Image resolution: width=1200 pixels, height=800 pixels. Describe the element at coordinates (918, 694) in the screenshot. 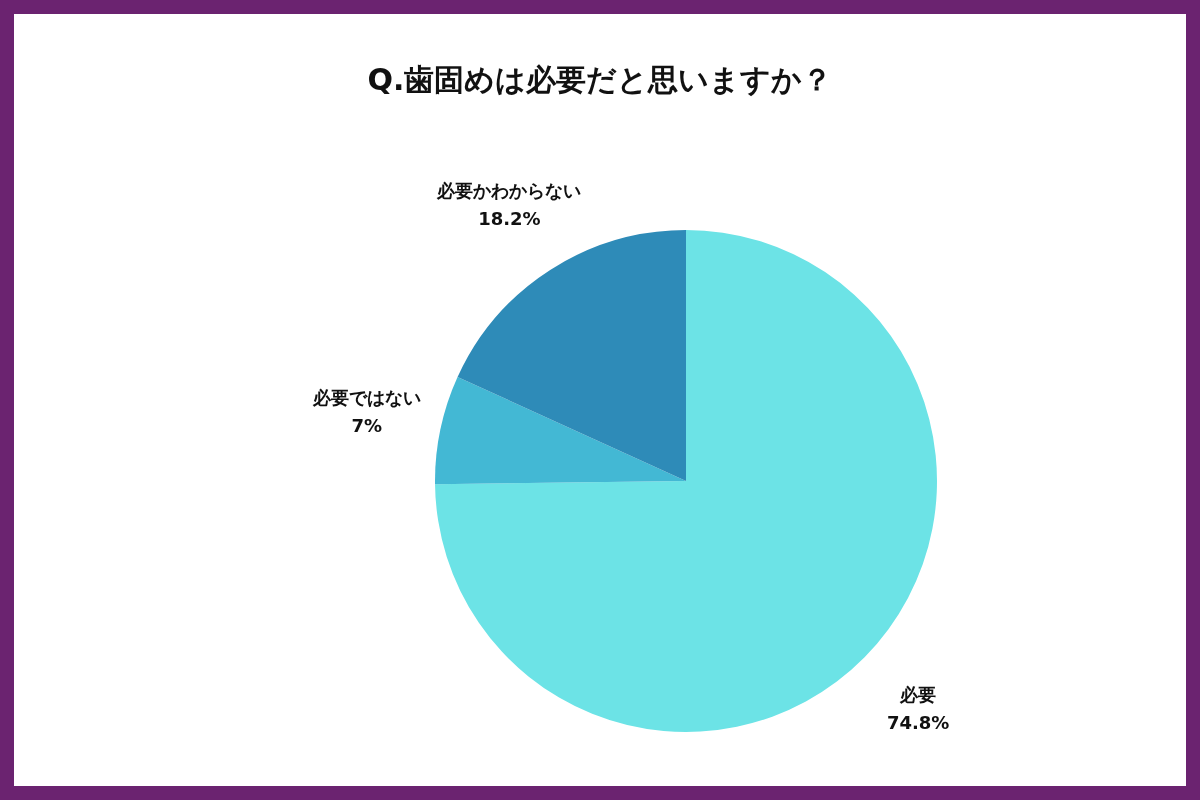

I see `slice-label: 必要` at that location.